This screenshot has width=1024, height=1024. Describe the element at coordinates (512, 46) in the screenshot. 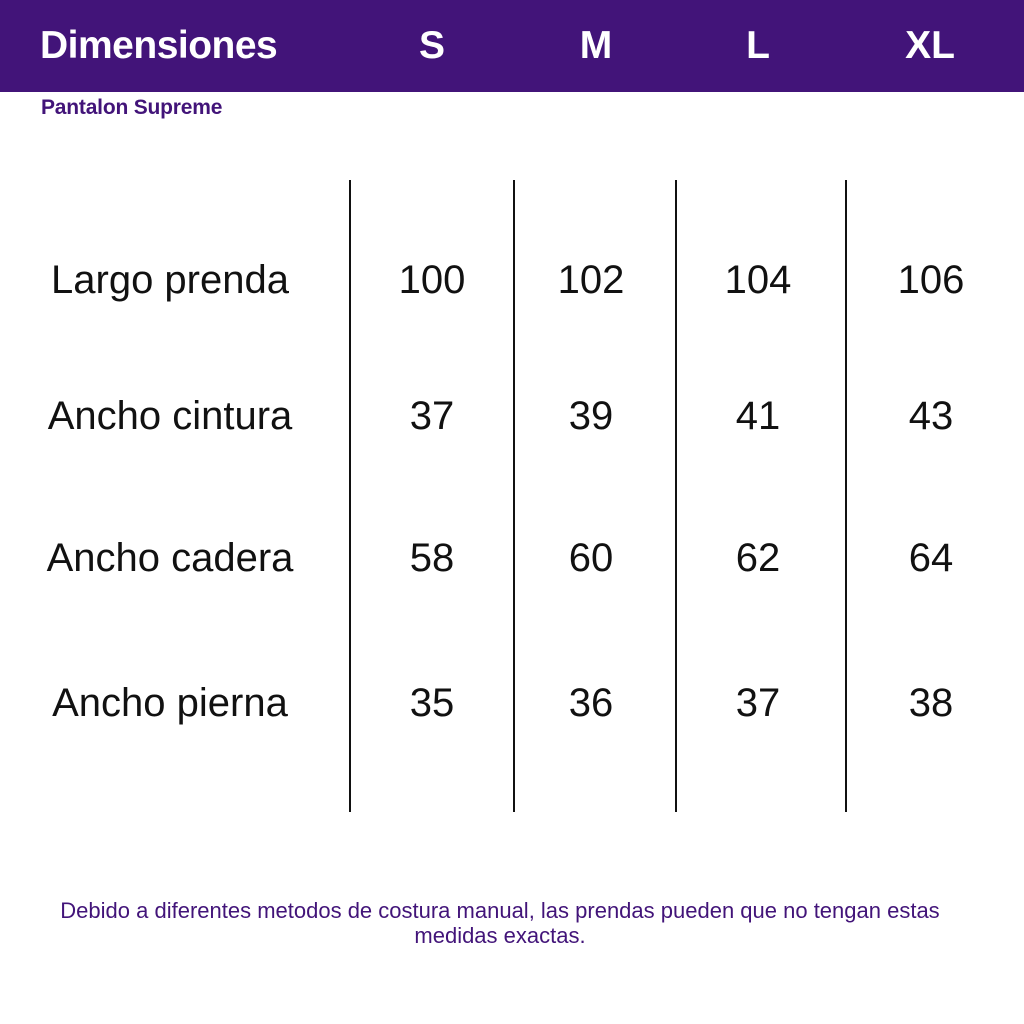

I see `header-bar: Dimensiones S M L XL` at that location.